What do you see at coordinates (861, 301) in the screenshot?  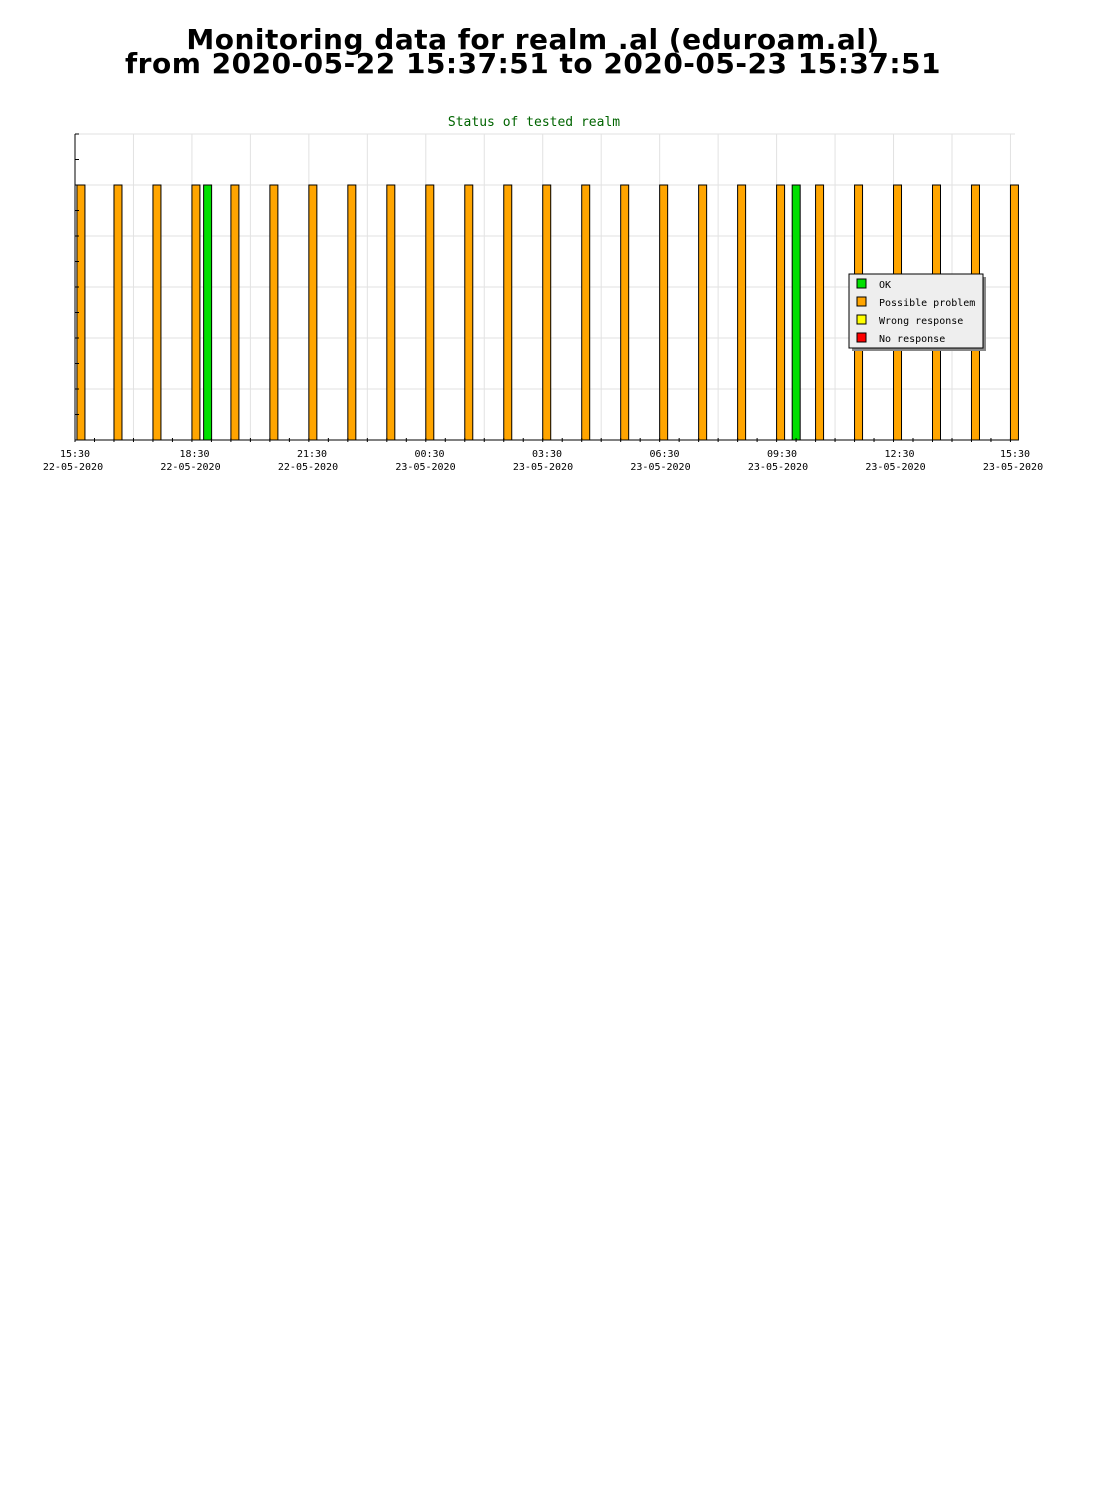 I see `legend-swatch-possible` at bounding box center [861, 301].